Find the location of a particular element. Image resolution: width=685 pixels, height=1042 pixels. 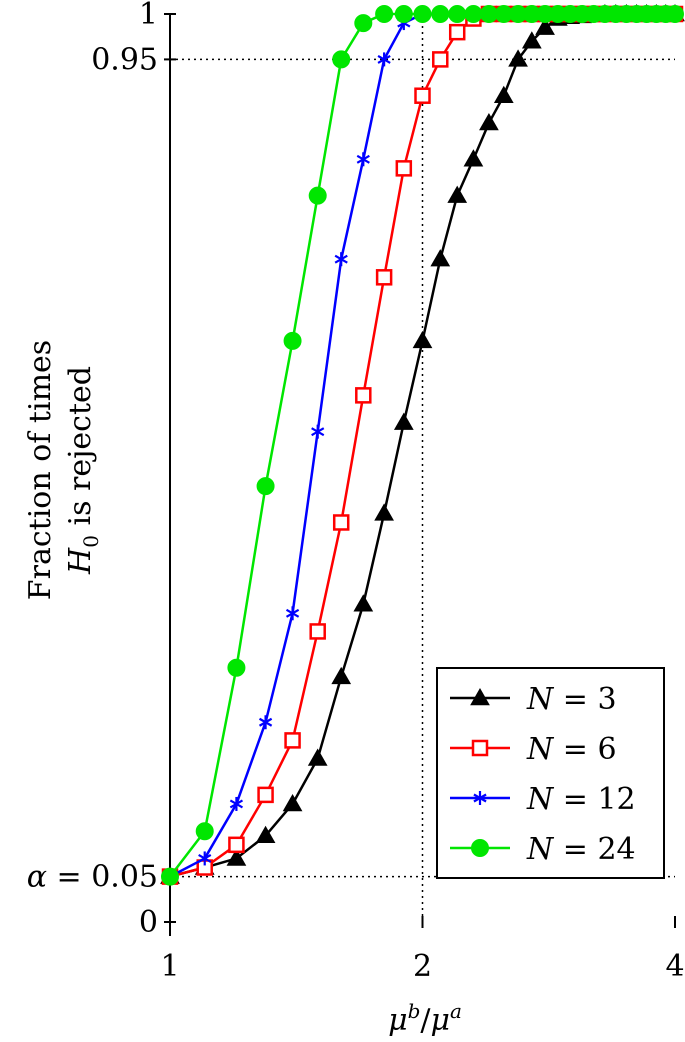

legend-entry: N = 6 is located at coordinates (533, 749).